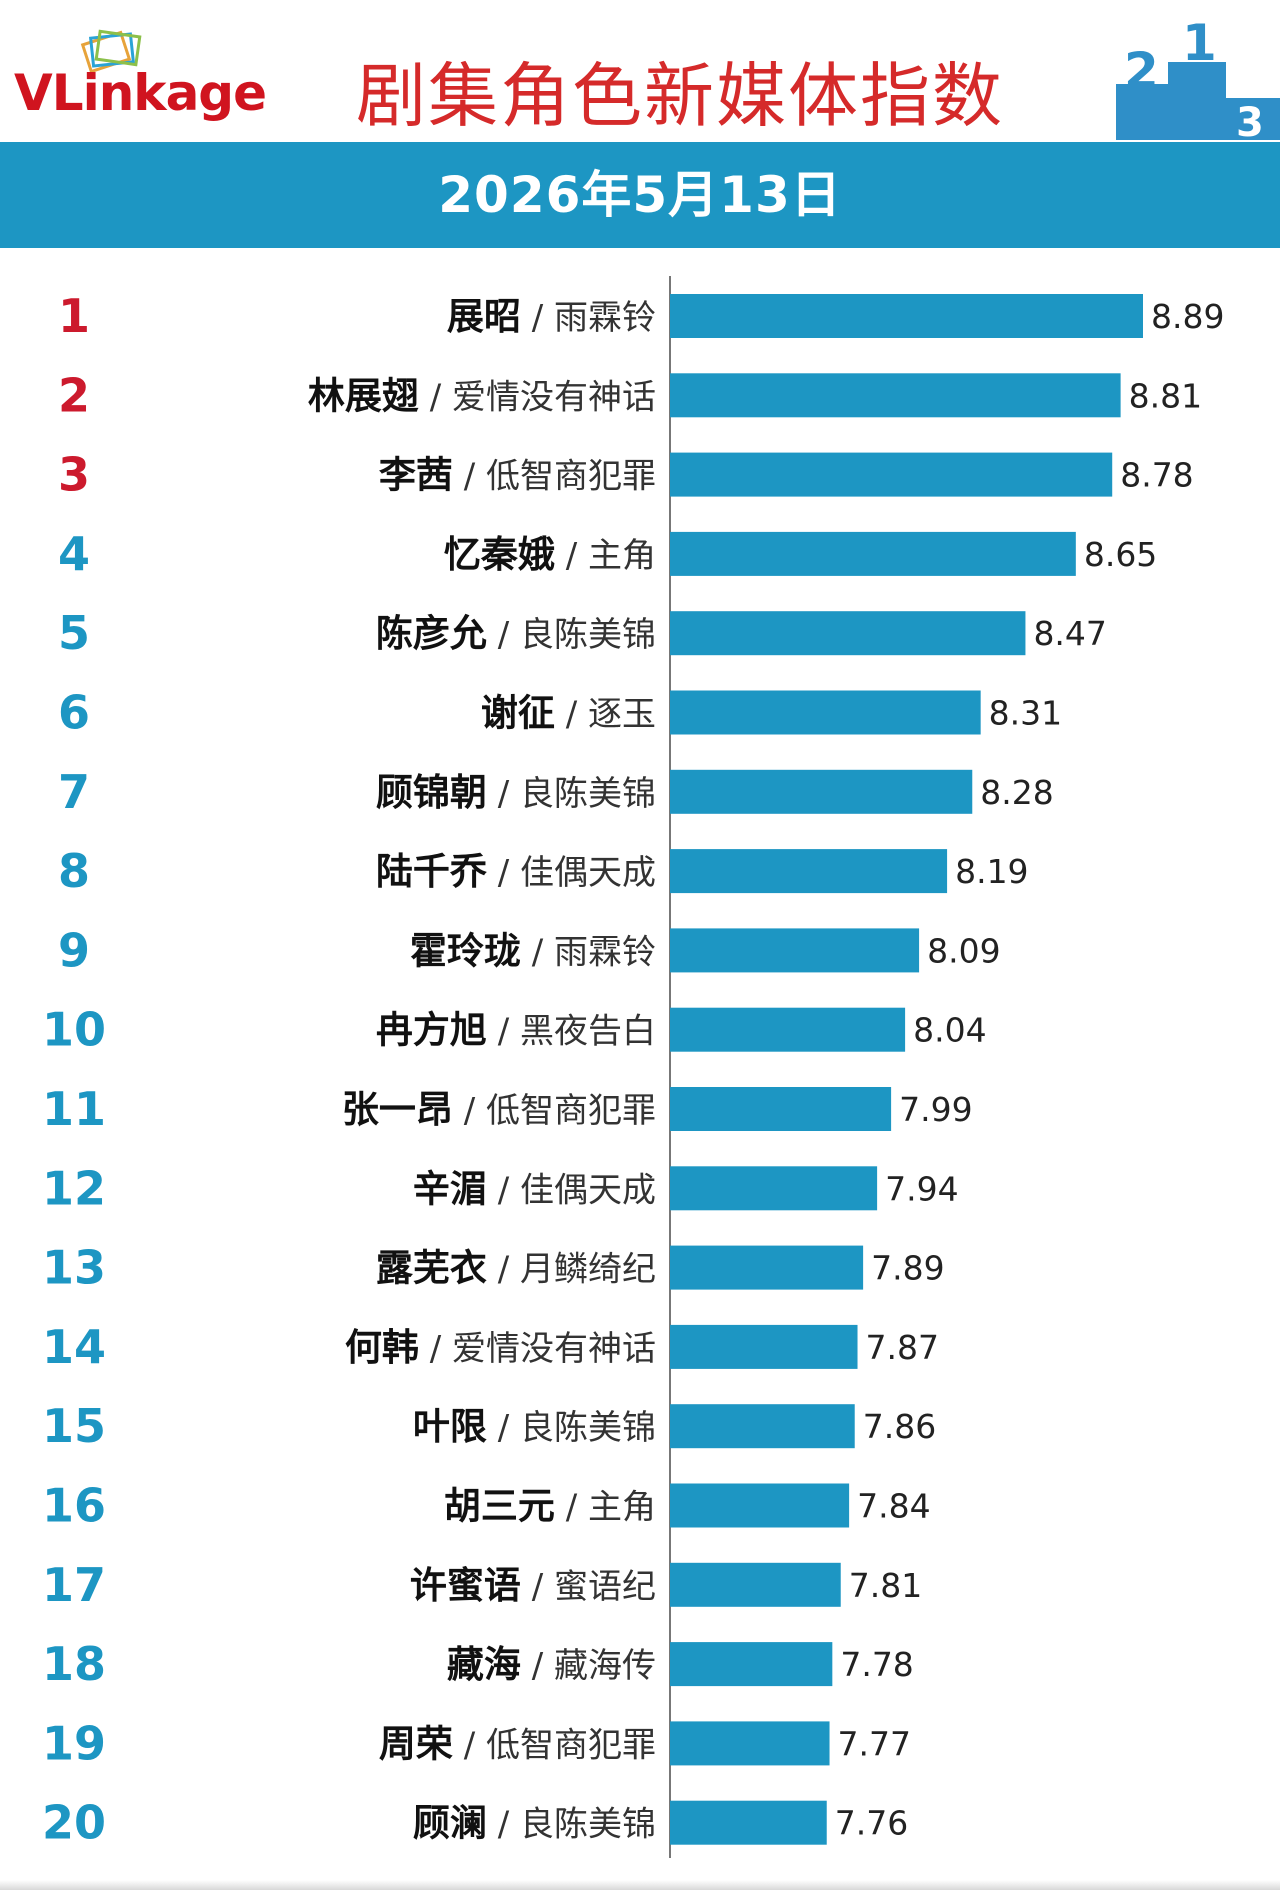 This screenshot has height=1890, width=1280. I want to click on rank-number: 19, so click(74, 1743).